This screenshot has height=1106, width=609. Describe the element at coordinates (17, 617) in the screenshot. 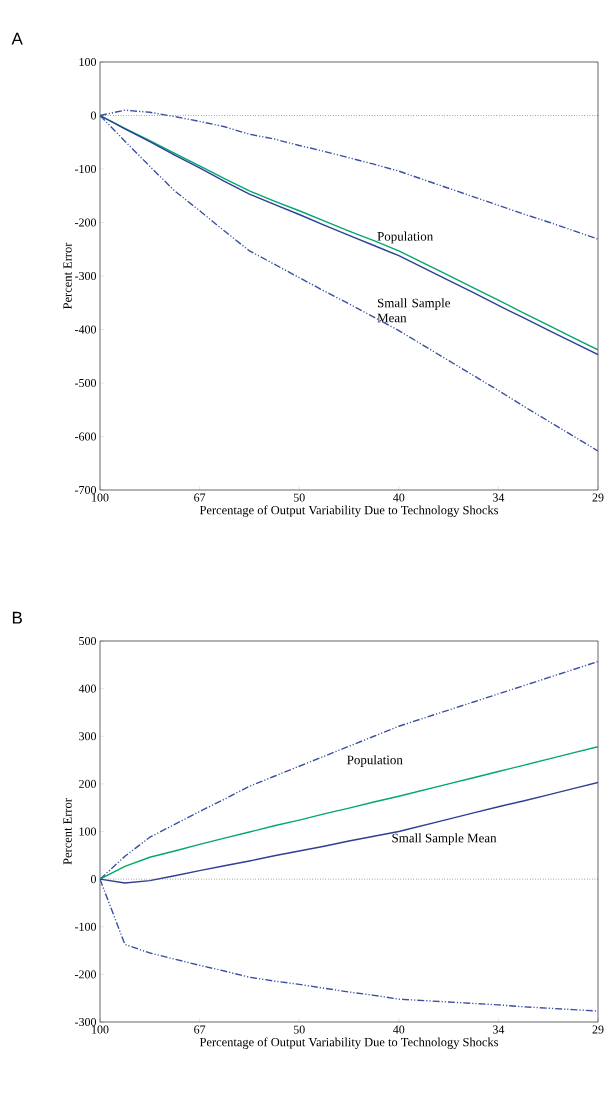

I see `chart-title: B` at that location.